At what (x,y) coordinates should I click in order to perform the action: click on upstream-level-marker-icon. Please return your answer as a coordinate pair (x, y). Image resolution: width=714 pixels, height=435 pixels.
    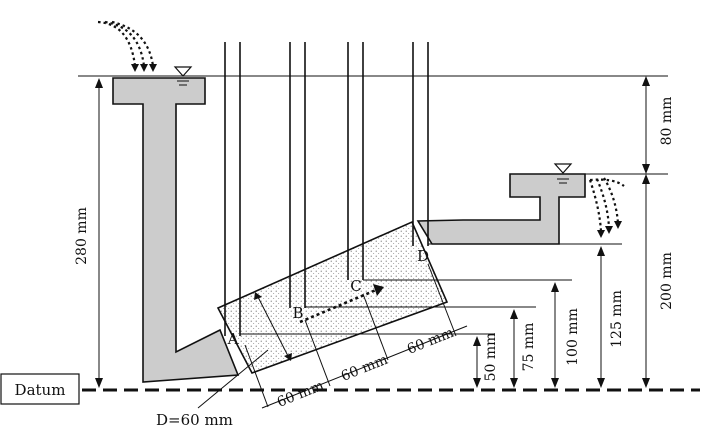
    Looking at the image, I should click on (183, 76).